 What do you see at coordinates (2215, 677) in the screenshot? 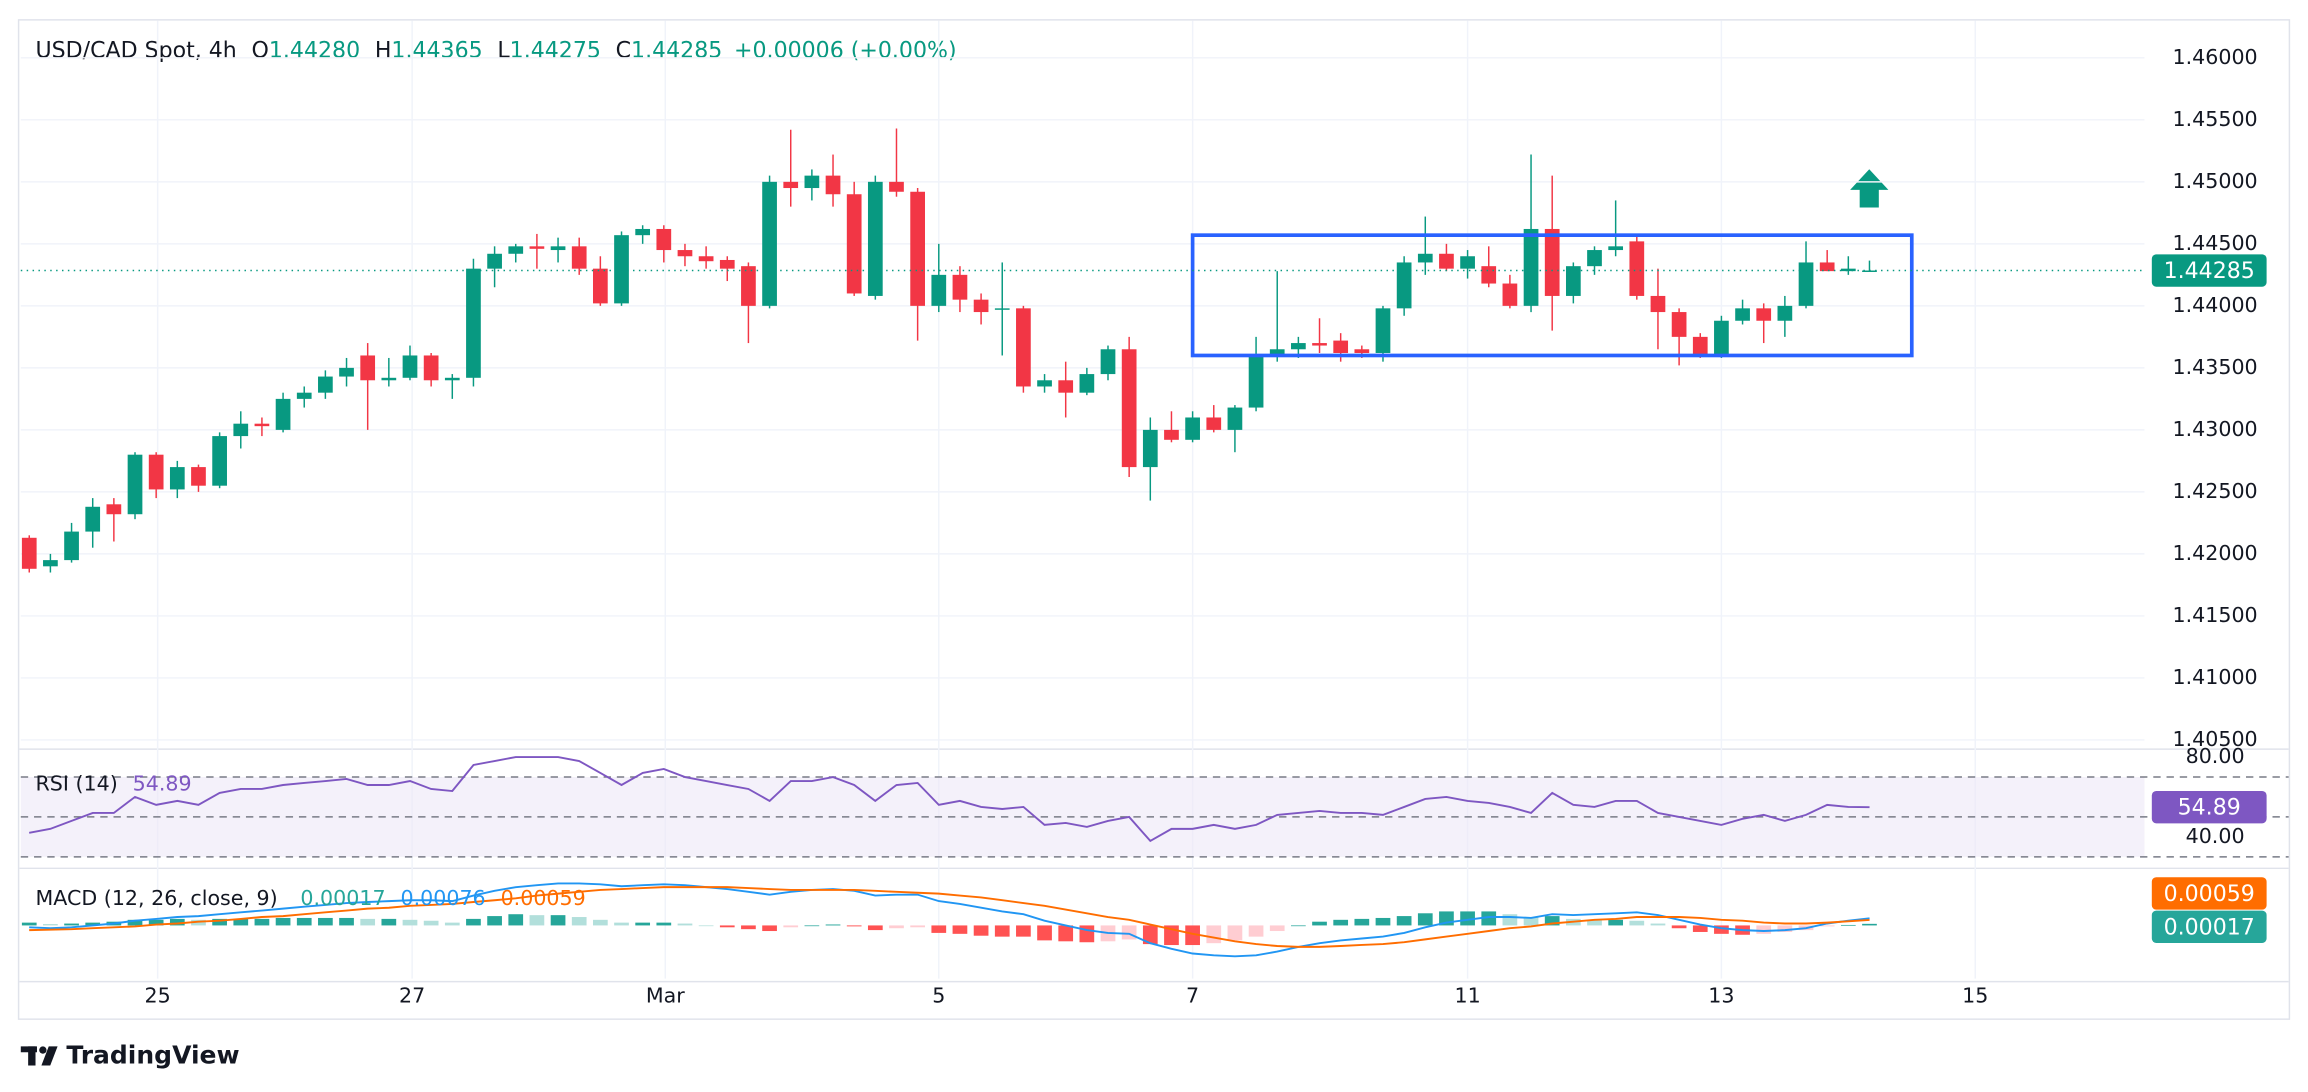
I see `y-tick-label: 1.41000` at bounding box center [2215, 677].